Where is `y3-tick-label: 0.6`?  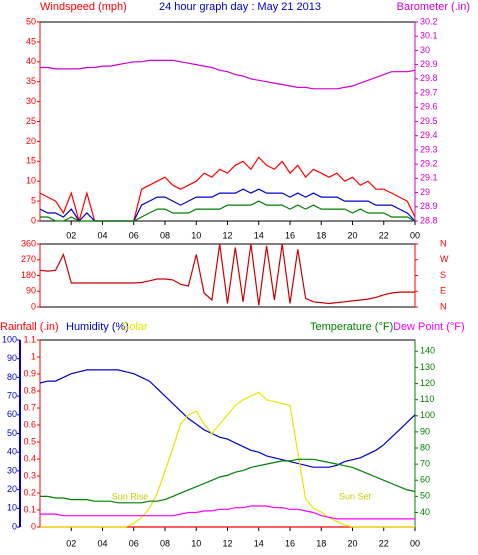 y3-tick-label: 0.6 is located at coordinates (29, 424).